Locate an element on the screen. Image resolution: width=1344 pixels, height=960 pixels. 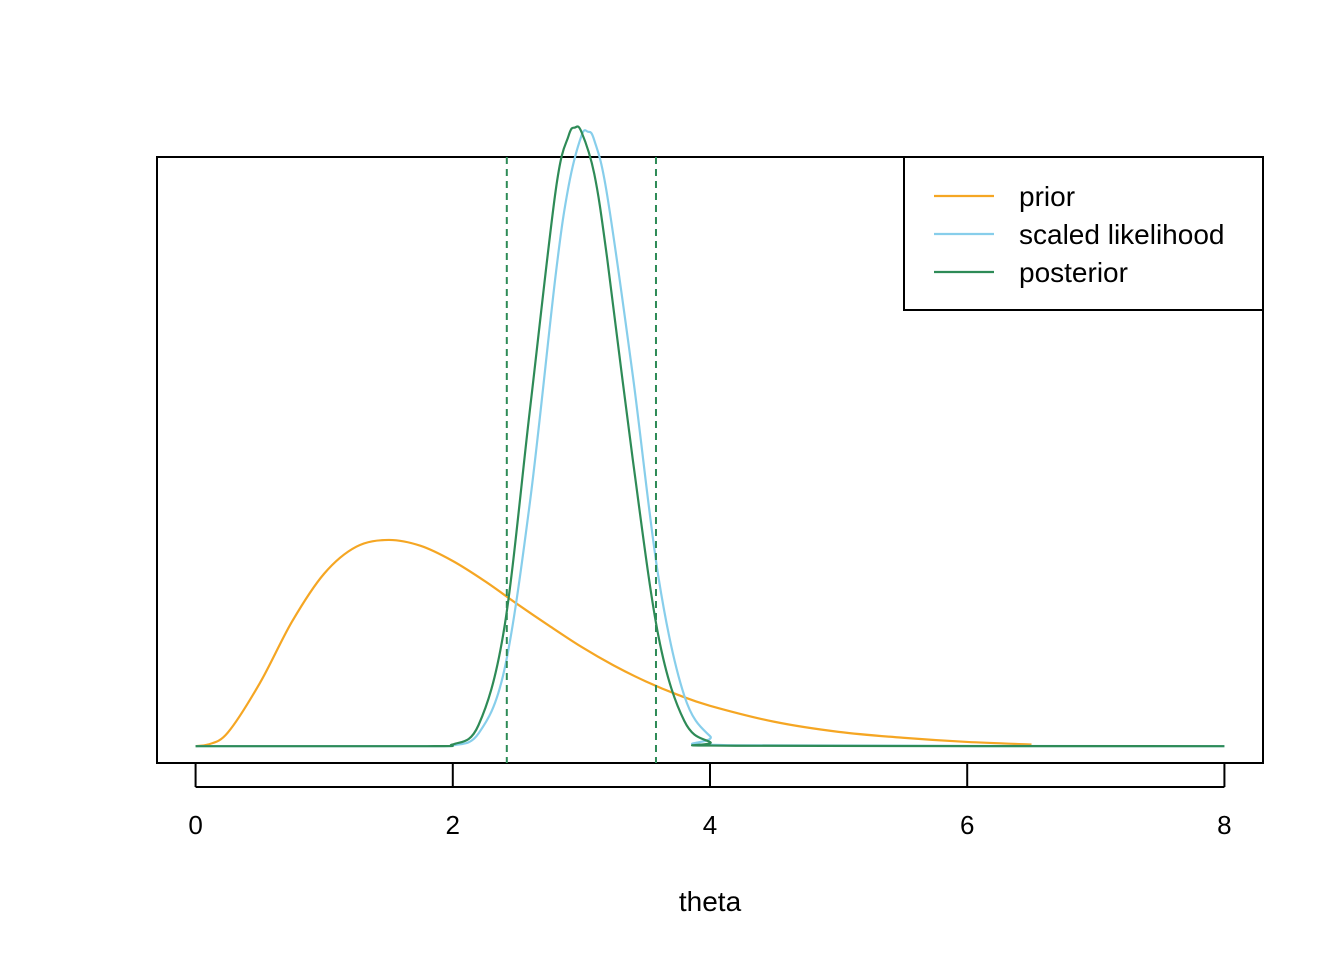
legend: prior scaled likelihood posterior is located at coordinates (1083, 233).